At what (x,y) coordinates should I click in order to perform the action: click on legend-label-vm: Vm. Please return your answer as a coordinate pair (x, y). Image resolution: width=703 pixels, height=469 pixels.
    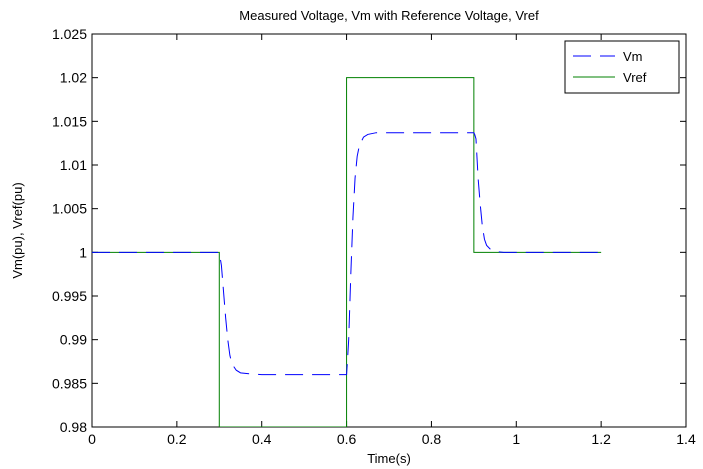
    Looking at the image, I should click on (633, 56).